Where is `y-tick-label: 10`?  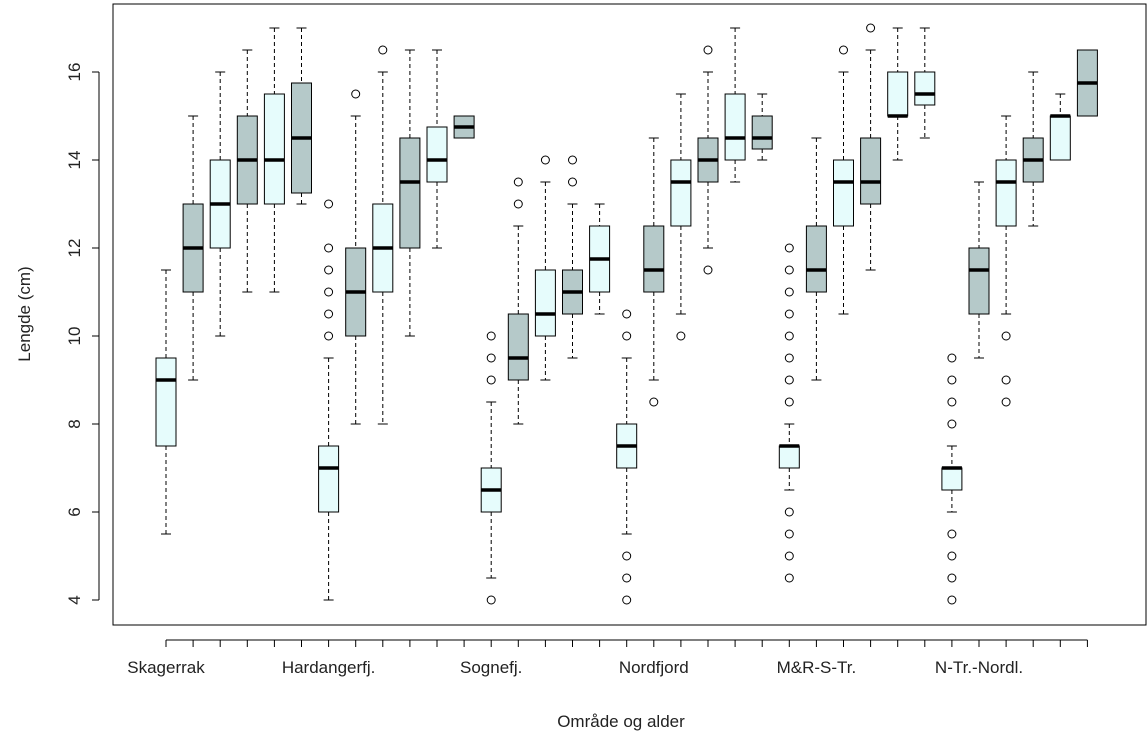
y-tick-label: 10 is located at coordinates (74, 336).